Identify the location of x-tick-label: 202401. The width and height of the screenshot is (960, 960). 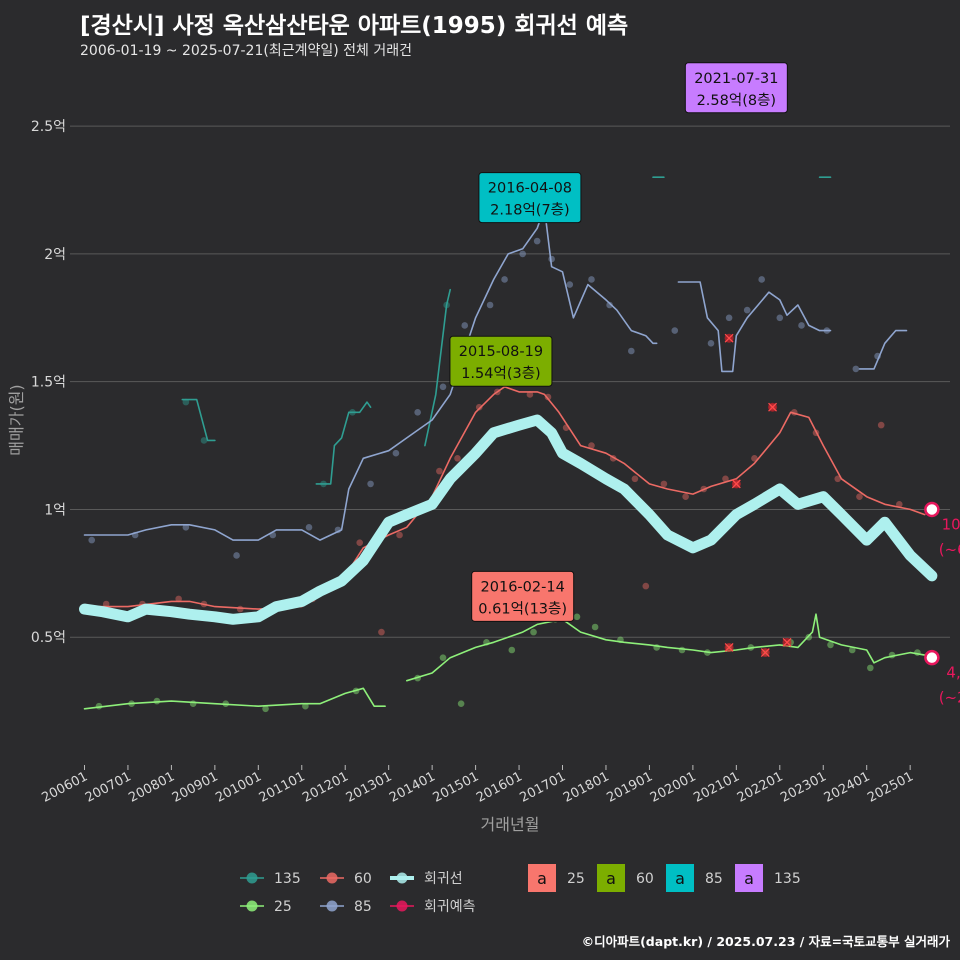
(847, 787).